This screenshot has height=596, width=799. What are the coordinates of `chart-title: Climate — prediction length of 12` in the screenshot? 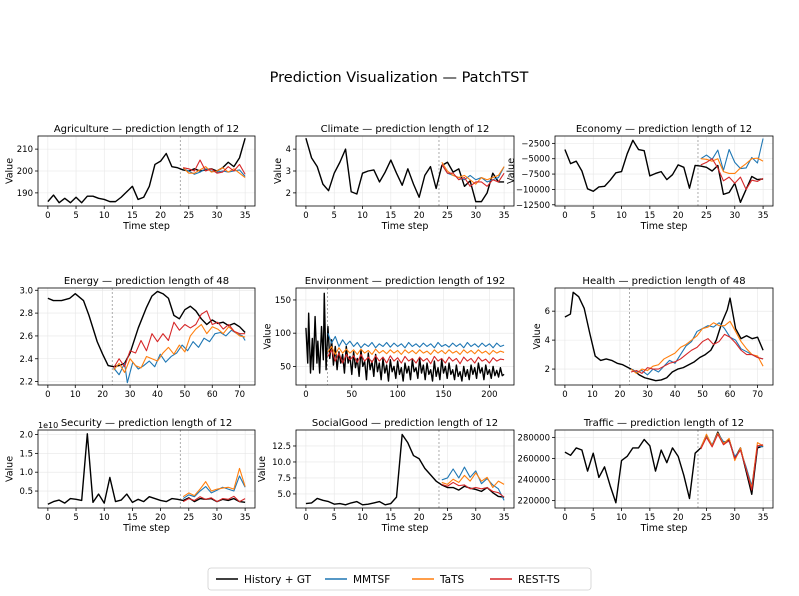 It's located at (405, 129).